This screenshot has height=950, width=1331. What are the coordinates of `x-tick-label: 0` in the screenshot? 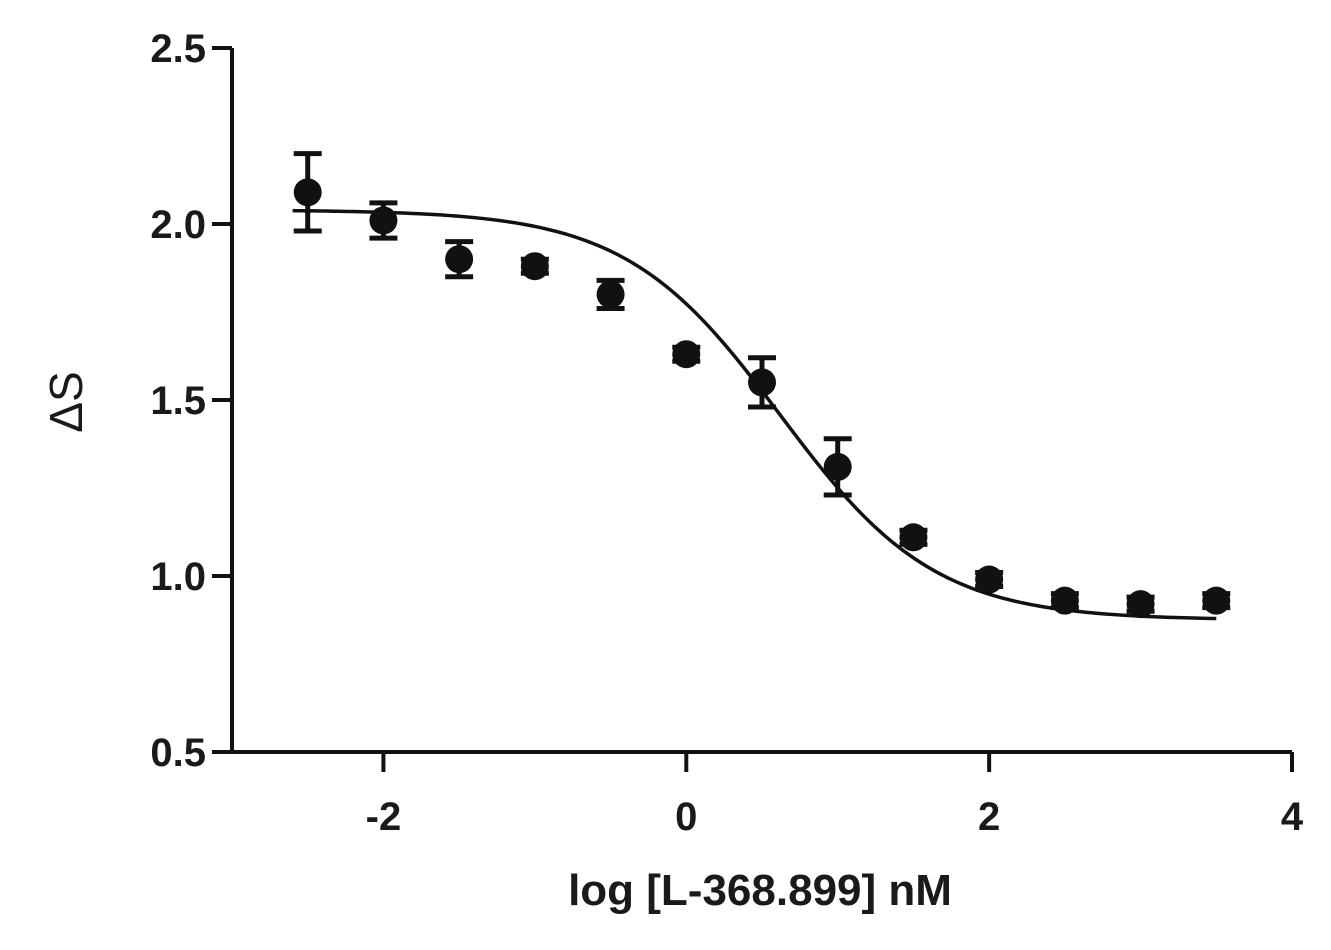 It's located at (686, 817).